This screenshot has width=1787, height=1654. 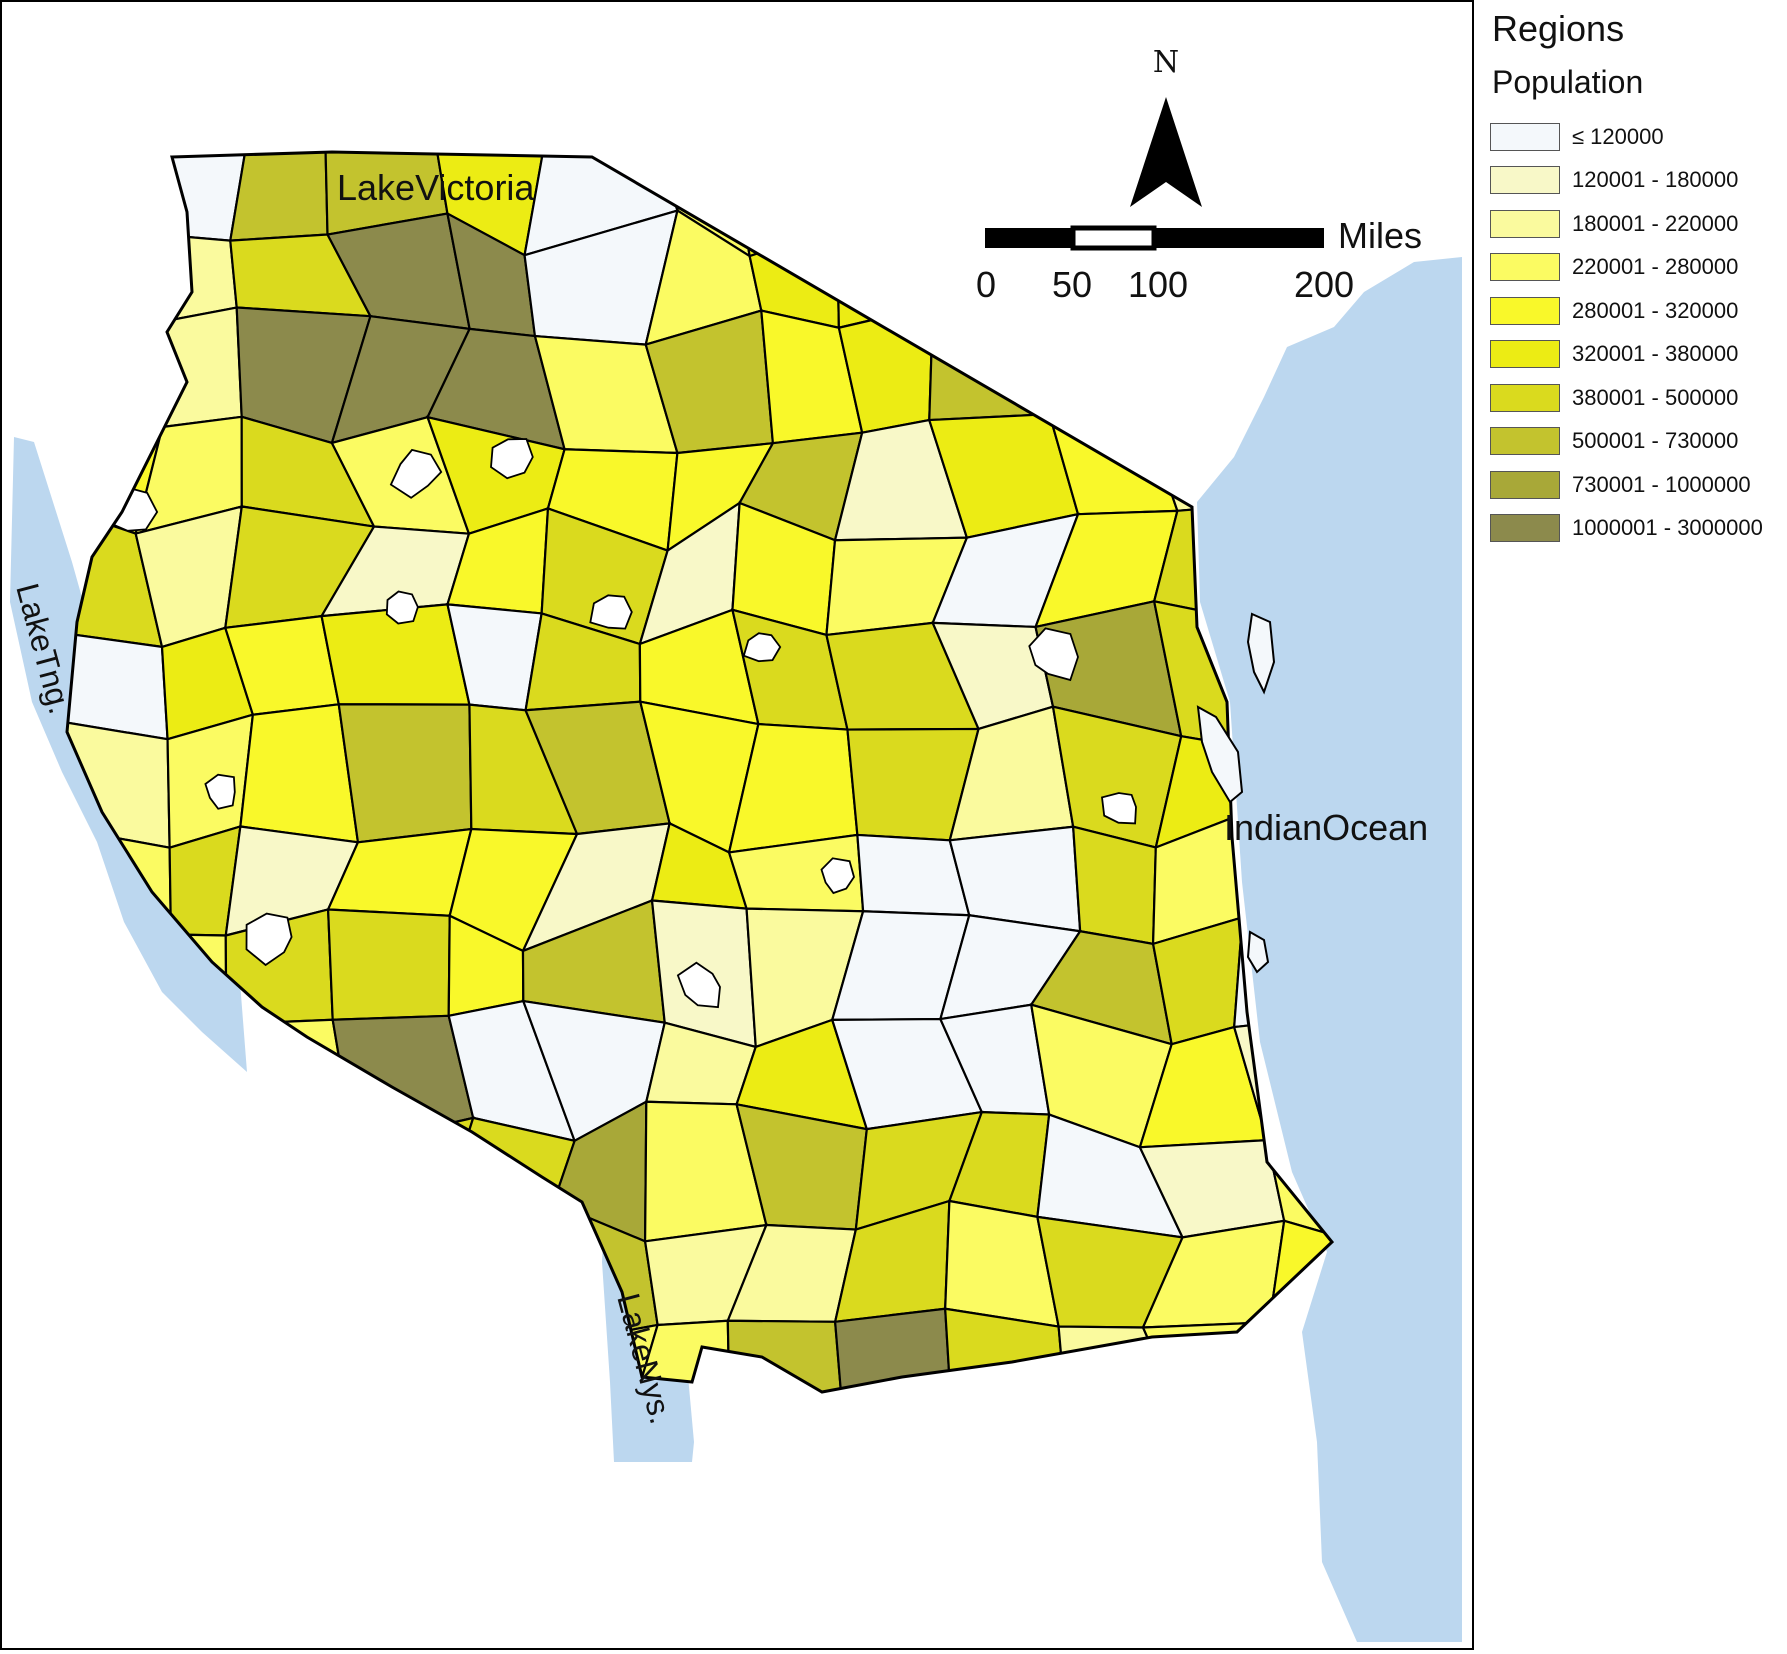 I want to click on legend-item: ≤ 120000, so click(x=1635, y=137).